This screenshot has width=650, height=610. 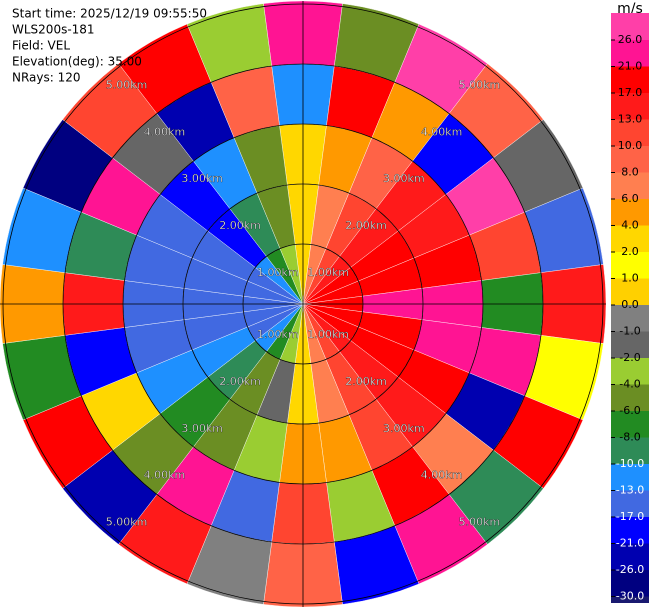 What do you see at coordinates (630, 172) in the screenshot?
I see `colorbar-label: 8.0` at bounding box center [630, 172].